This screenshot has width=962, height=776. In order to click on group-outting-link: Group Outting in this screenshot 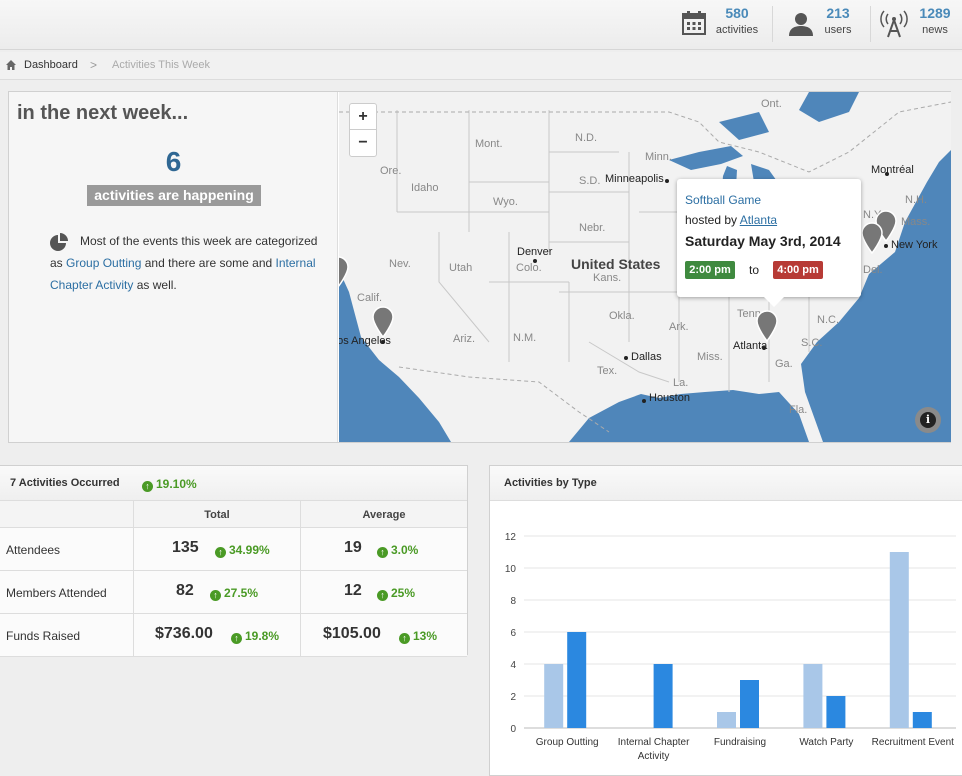, I will do `click(104, 263)`.